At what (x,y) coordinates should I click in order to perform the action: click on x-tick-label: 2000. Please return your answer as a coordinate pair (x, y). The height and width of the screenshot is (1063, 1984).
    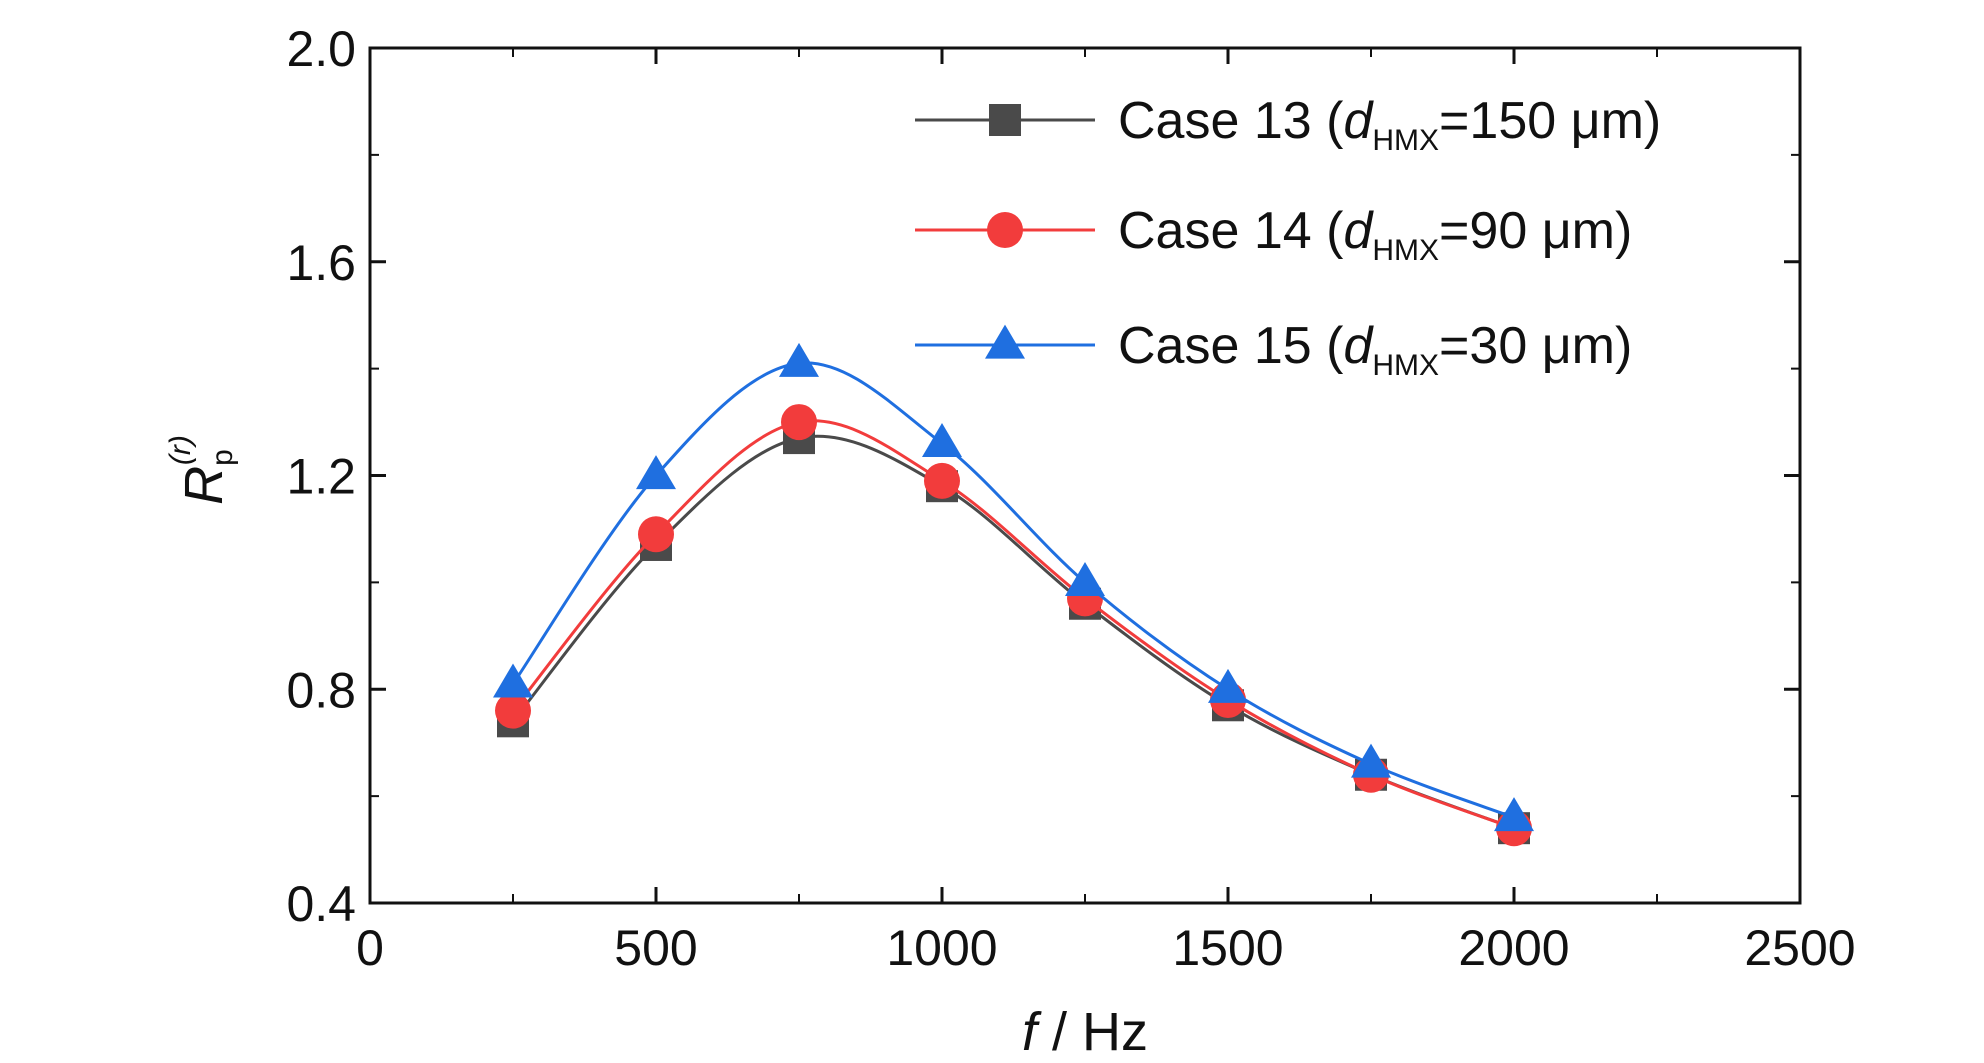
    Looking at the image, I should click on (1513, 948).